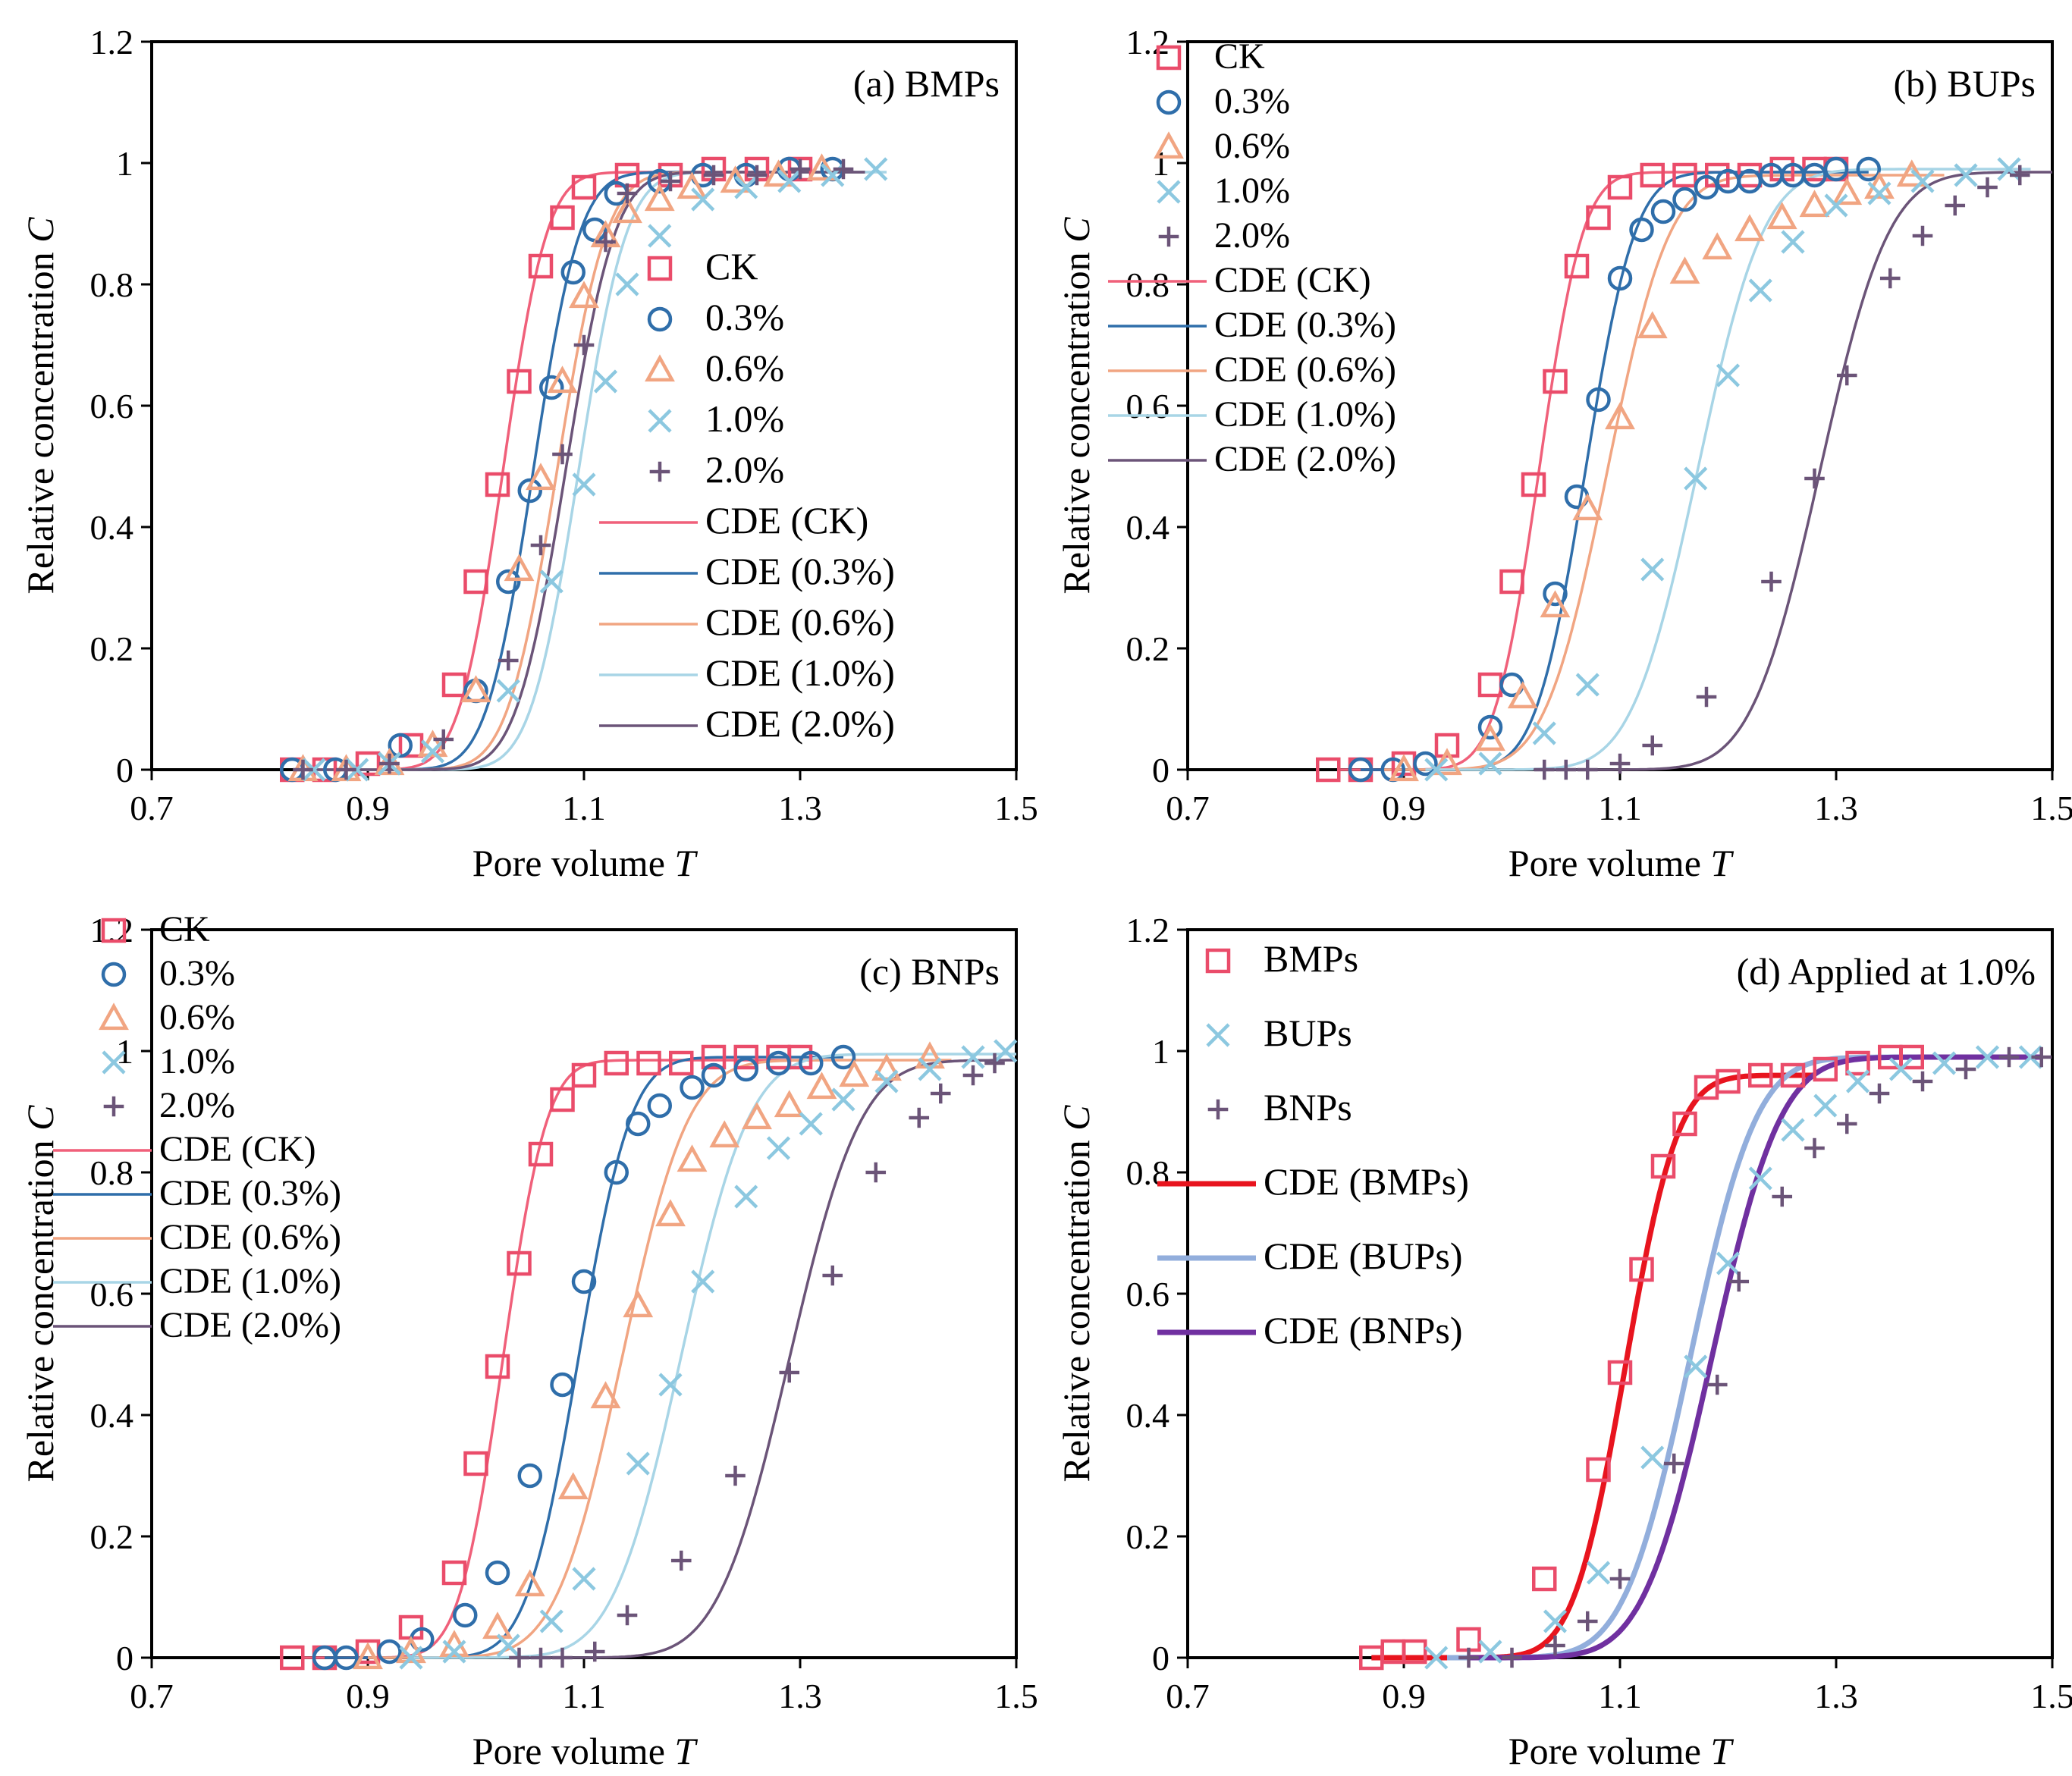  What do you see at coordinates (112, 42) in the screenshot?
I see `chart-a-ytick-label: 1.2` at bounding box center [112, 42].